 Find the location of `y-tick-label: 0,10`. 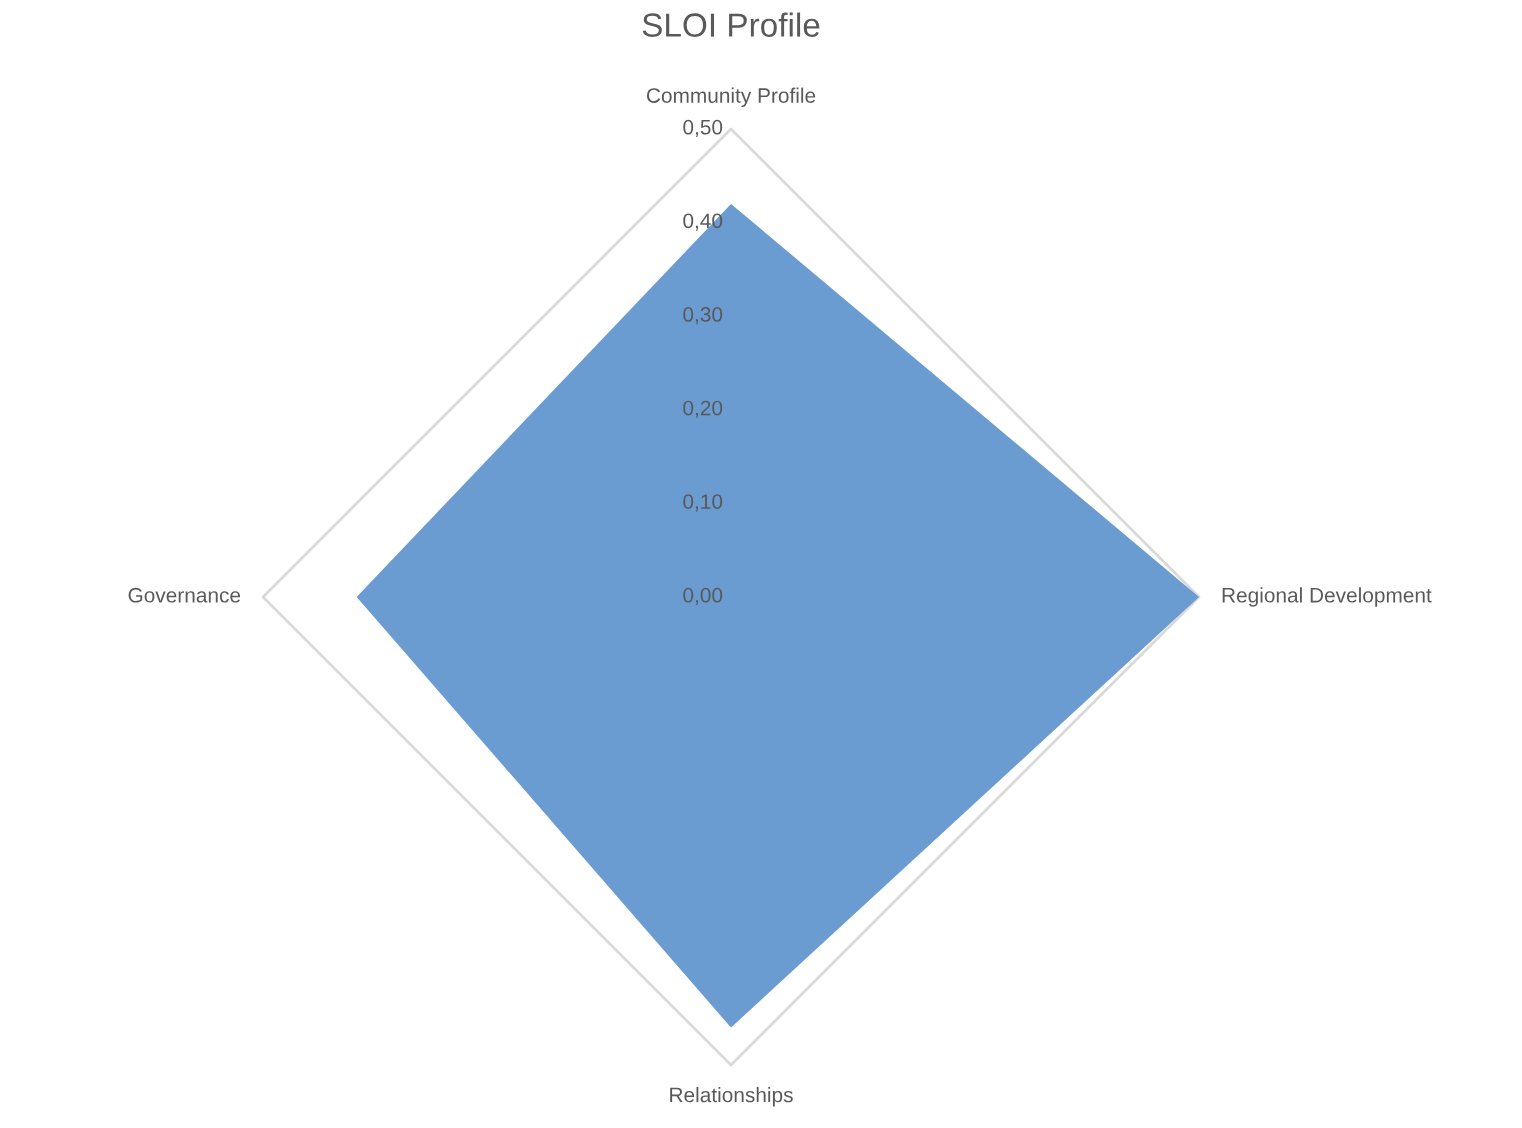

y-tick-label: 0,10 is located at coordinates (703, 503).